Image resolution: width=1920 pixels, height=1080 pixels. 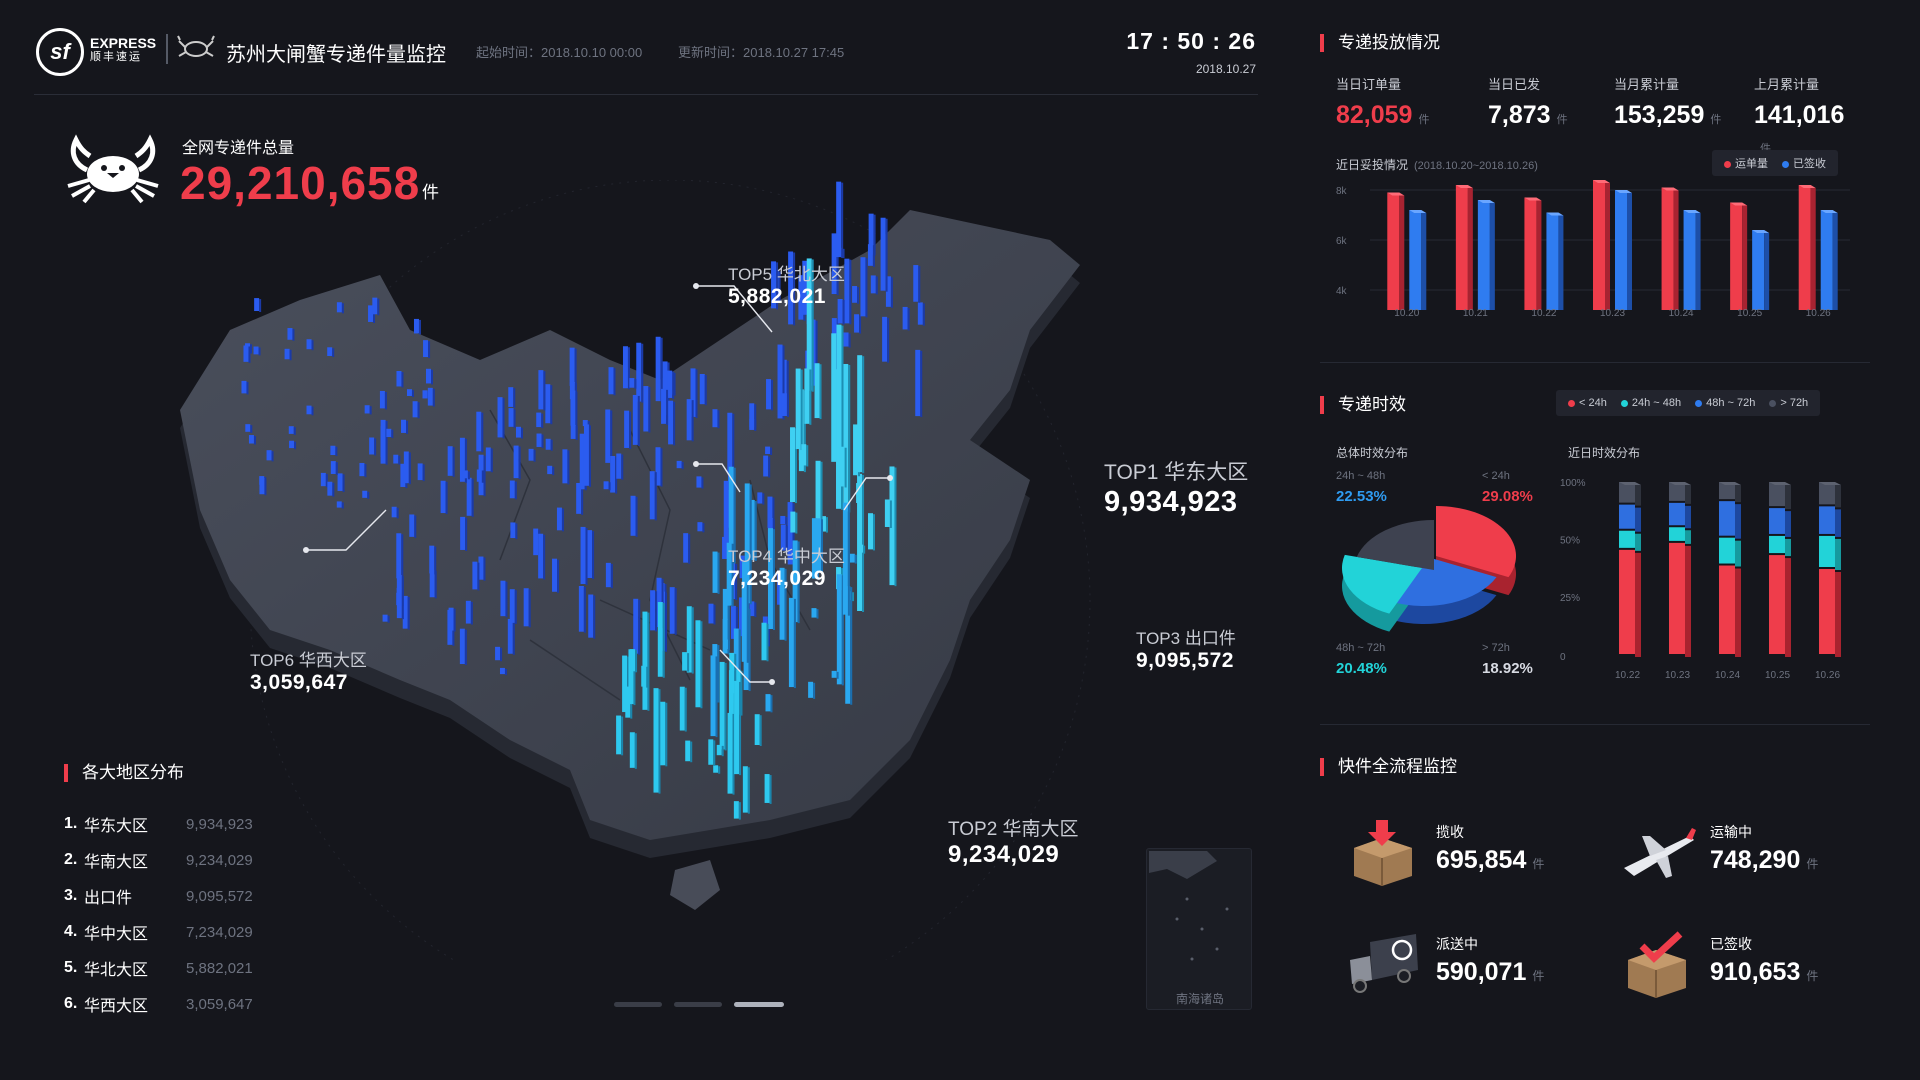 What do you see at coordinates (1827, 675) in the screenshot?
I see `stack-x-tick: 10.26` at bounding box center [1827, 675].